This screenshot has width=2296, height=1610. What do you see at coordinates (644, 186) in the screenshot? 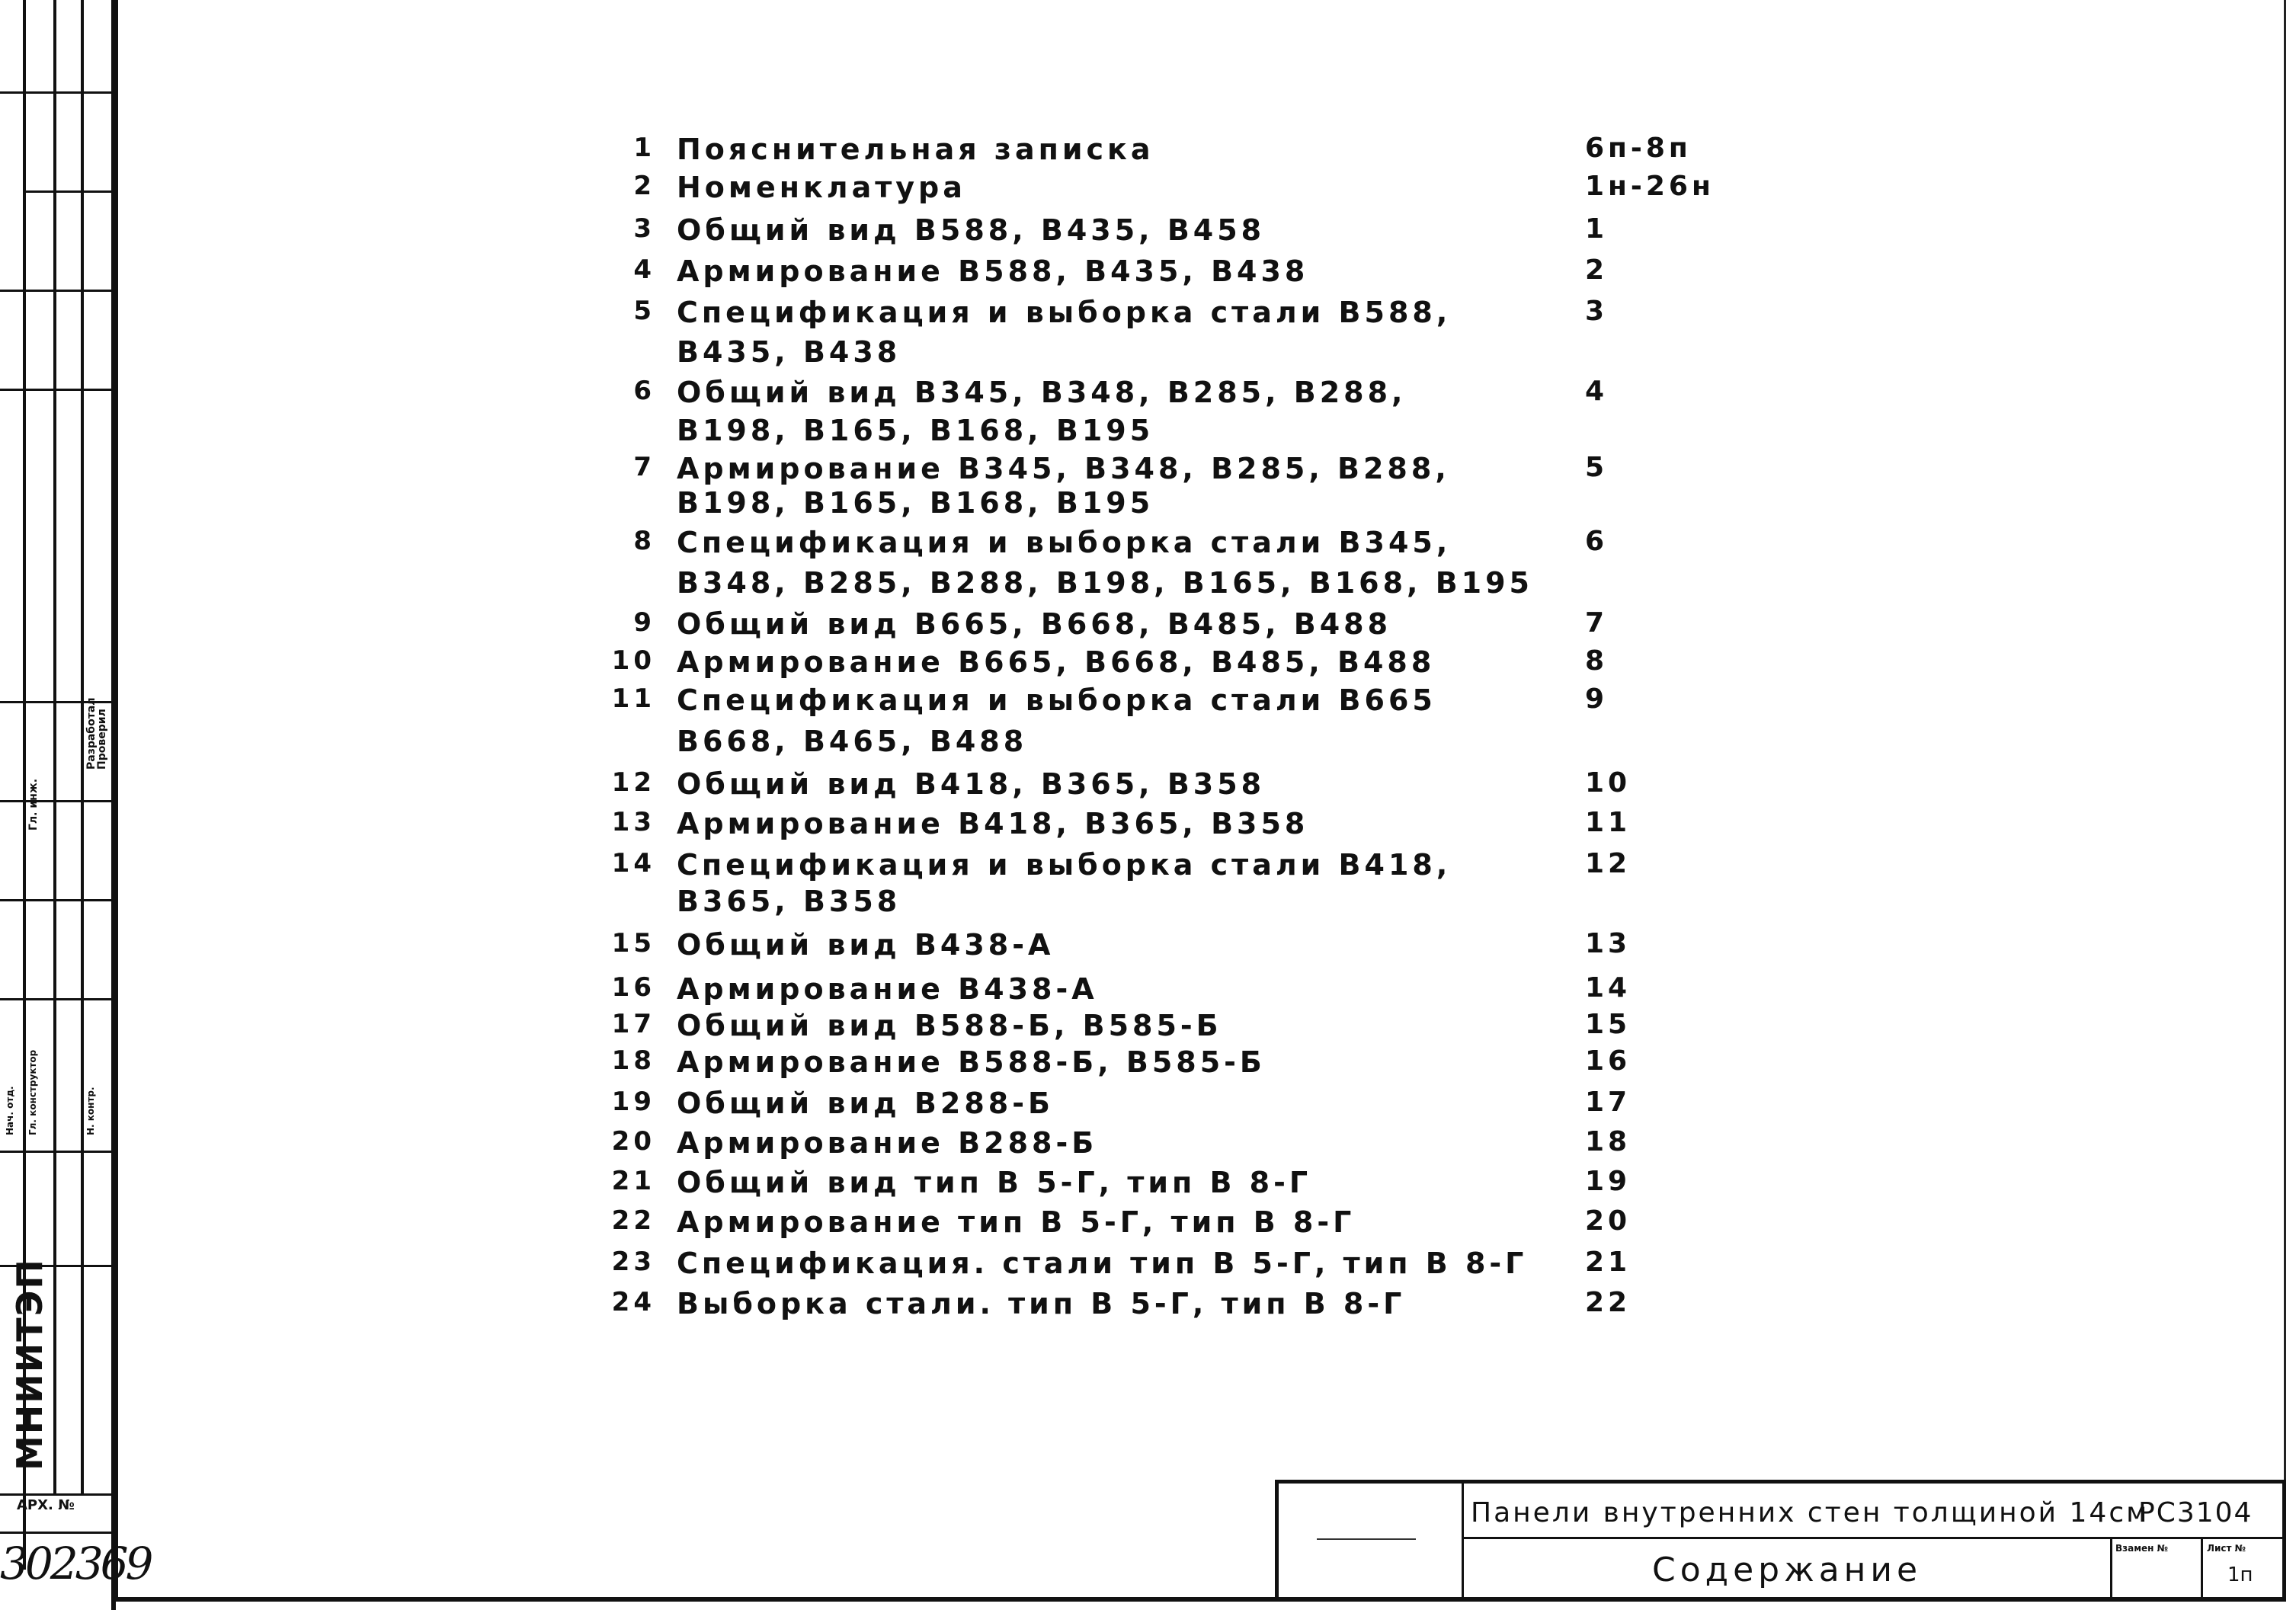
I see `item-number: 2` at bounding box center [644, 186].